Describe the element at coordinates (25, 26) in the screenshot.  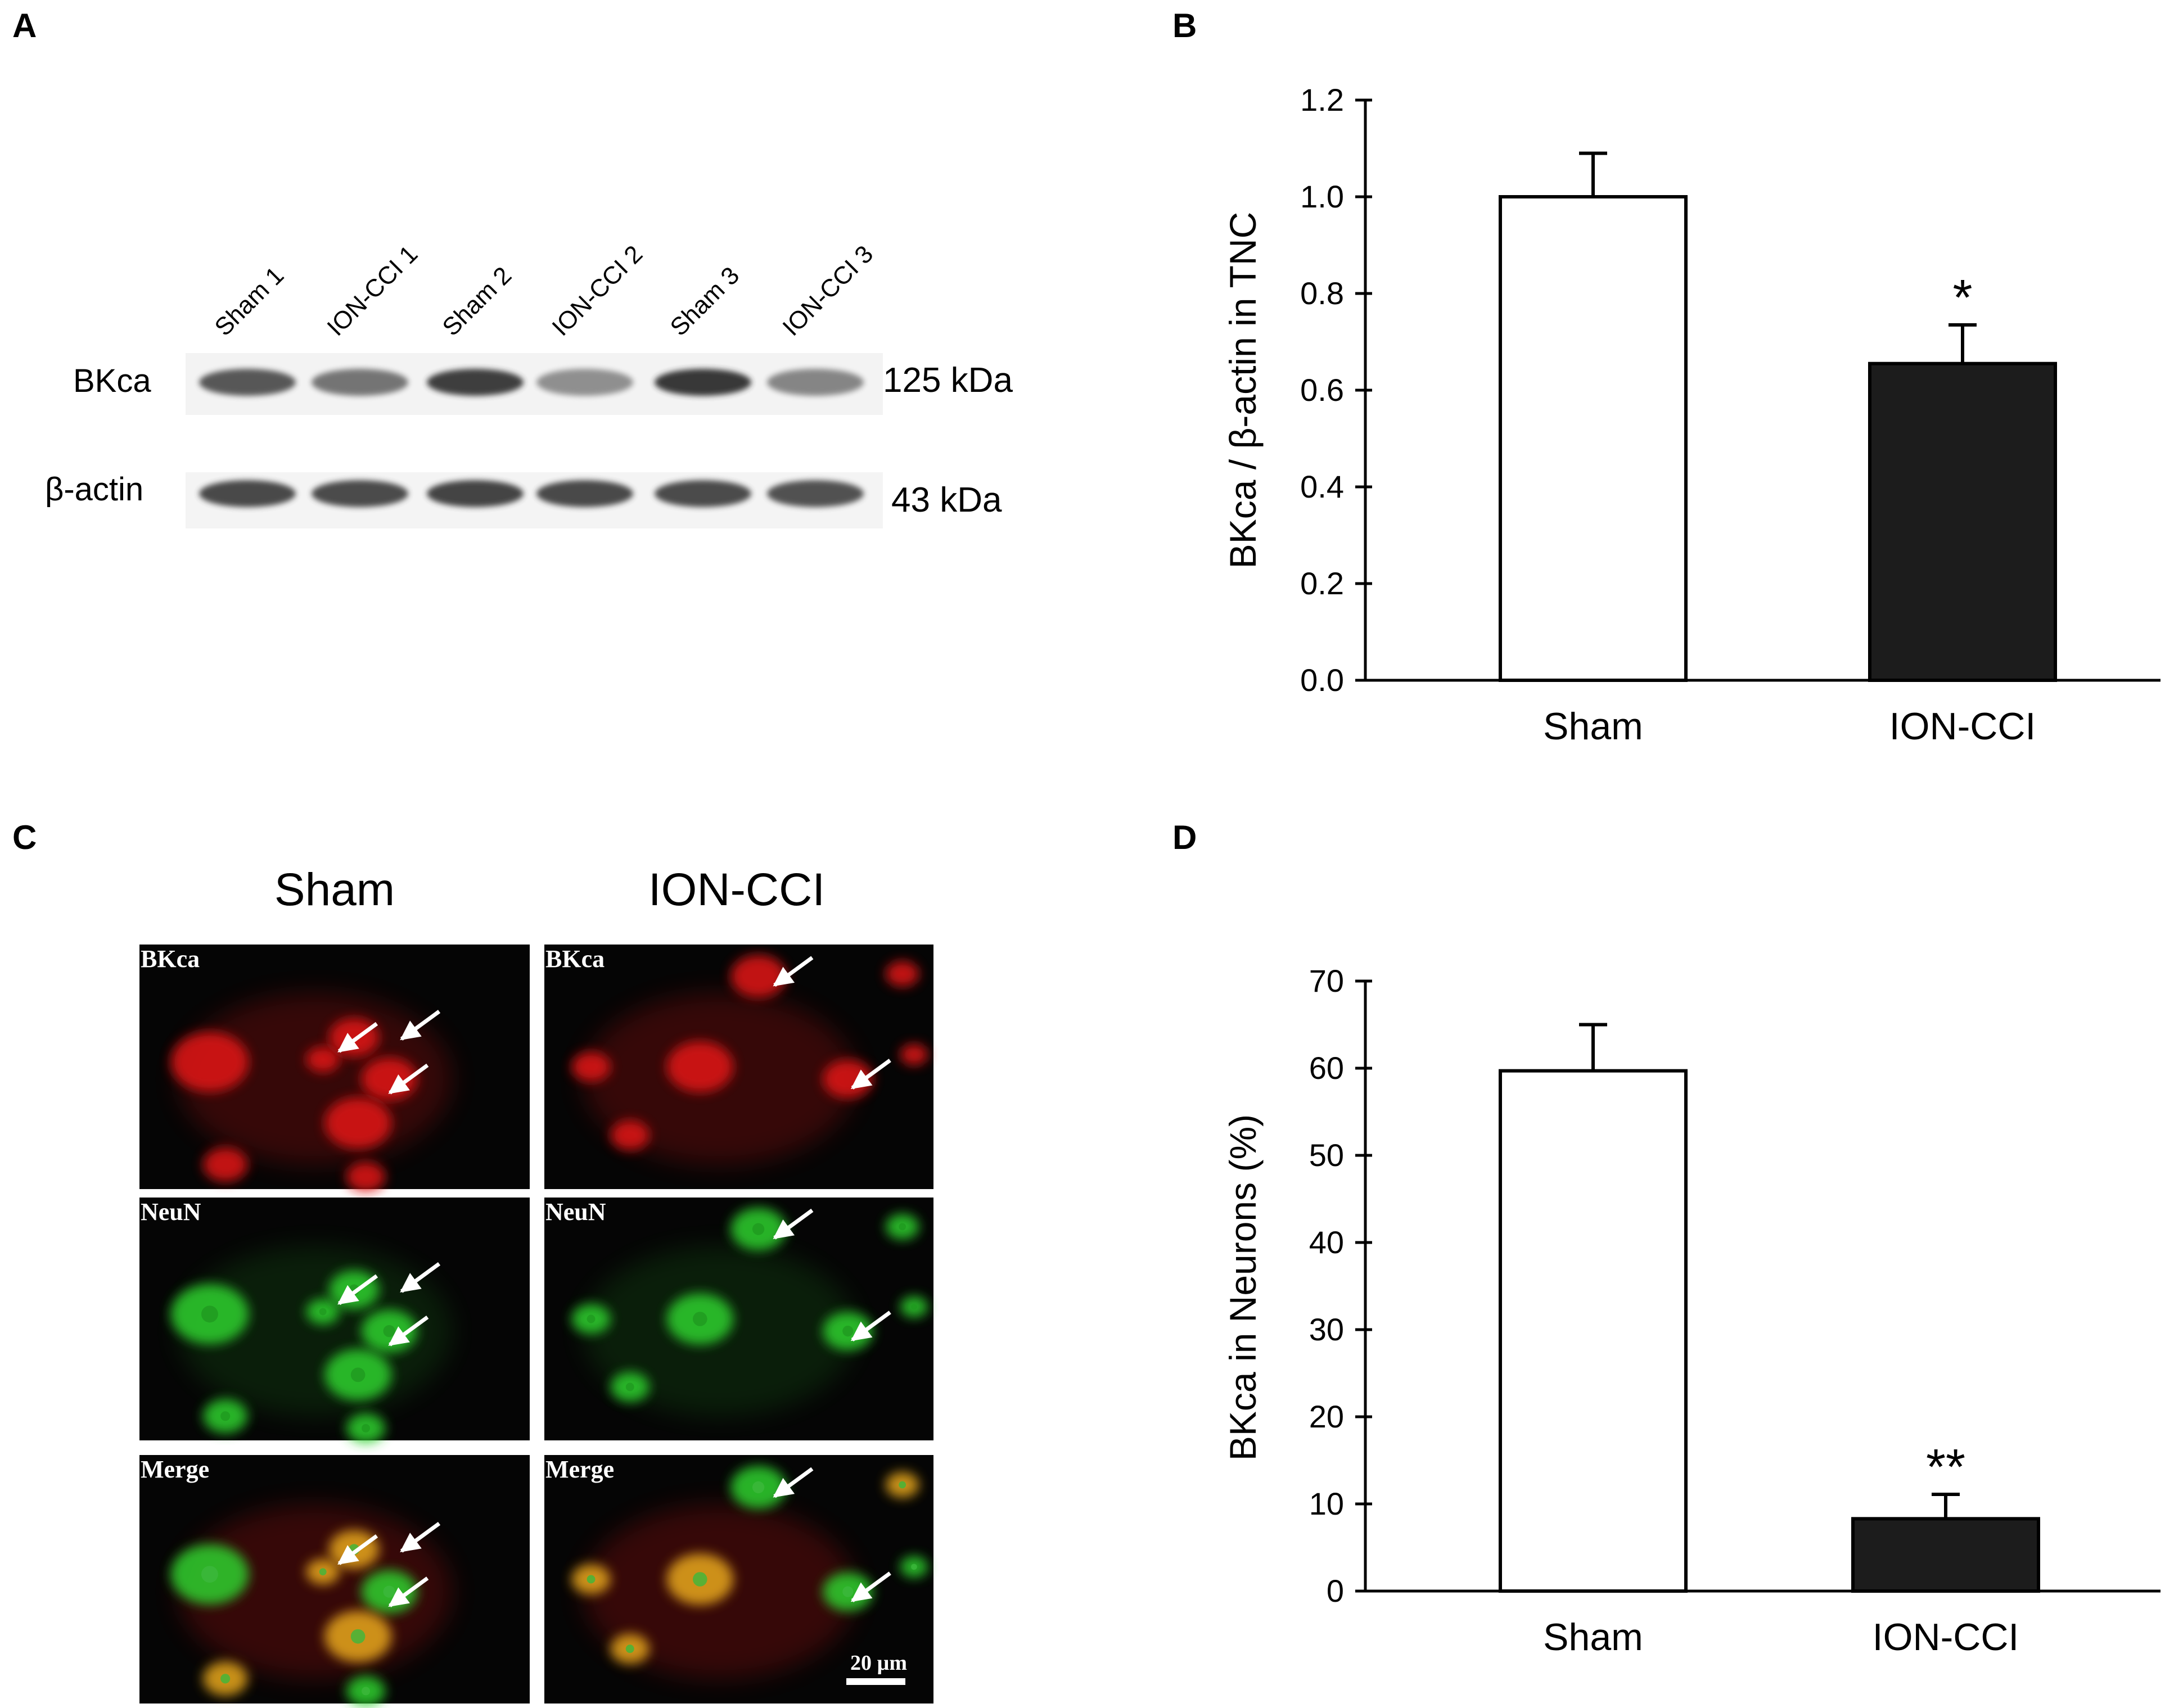
I see `panel-label-a: A` at that location.